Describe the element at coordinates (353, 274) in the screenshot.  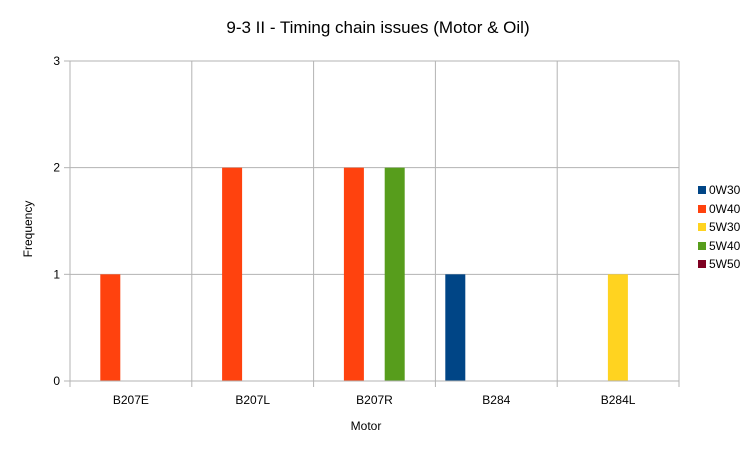
I see `bar-B207R-0W40` at that location.